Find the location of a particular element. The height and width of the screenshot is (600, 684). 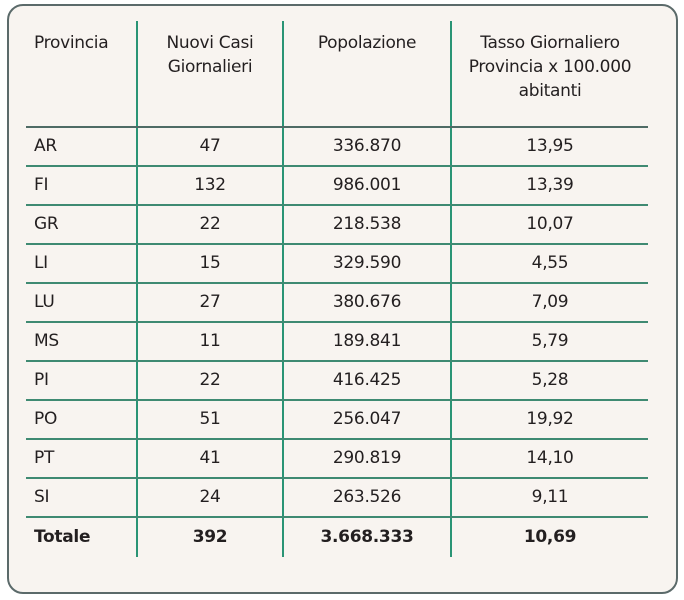

cell-tasso: 13,39 is located at coordinates (549, 186).